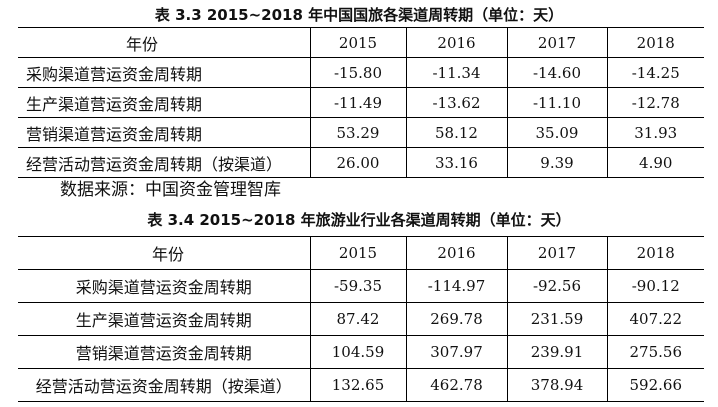 This screenshot has height=407, width=718. Describe the element at coordinates (357, 162) in the screenshot. I see `table-cell: 26.00` at that location.